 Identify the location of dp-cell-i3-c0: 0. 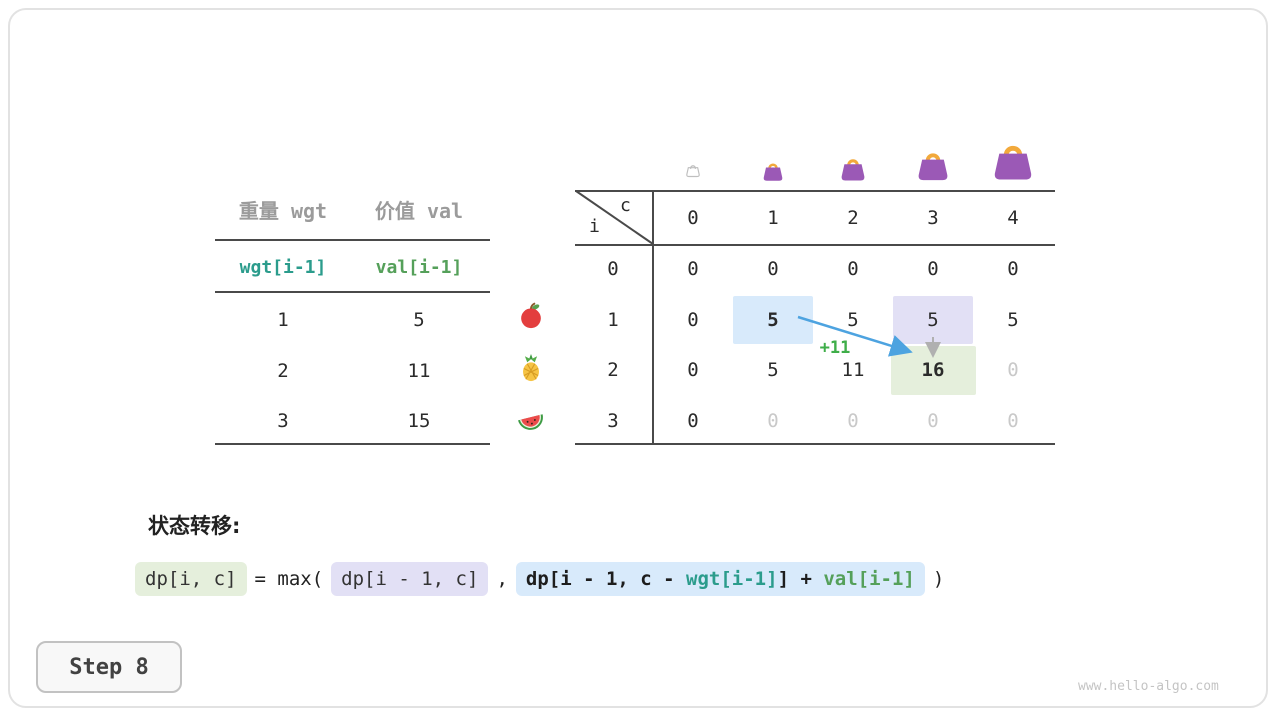
(693, 421).